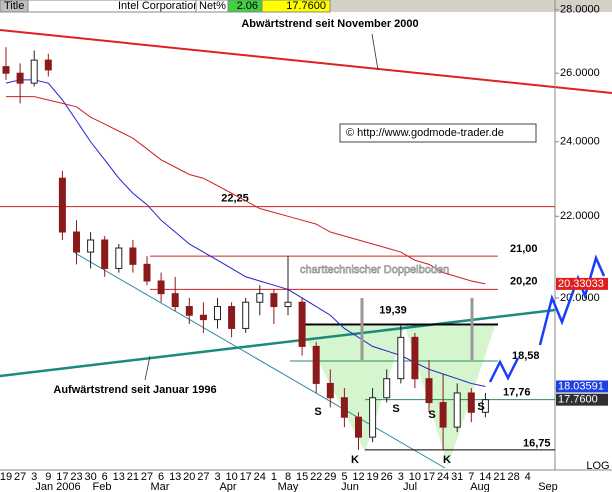 This screenshot has height=492, width=612. Describe the element at coordinates (471, 477) in the screenshot. I see `x-tick-label: 7` at that location.